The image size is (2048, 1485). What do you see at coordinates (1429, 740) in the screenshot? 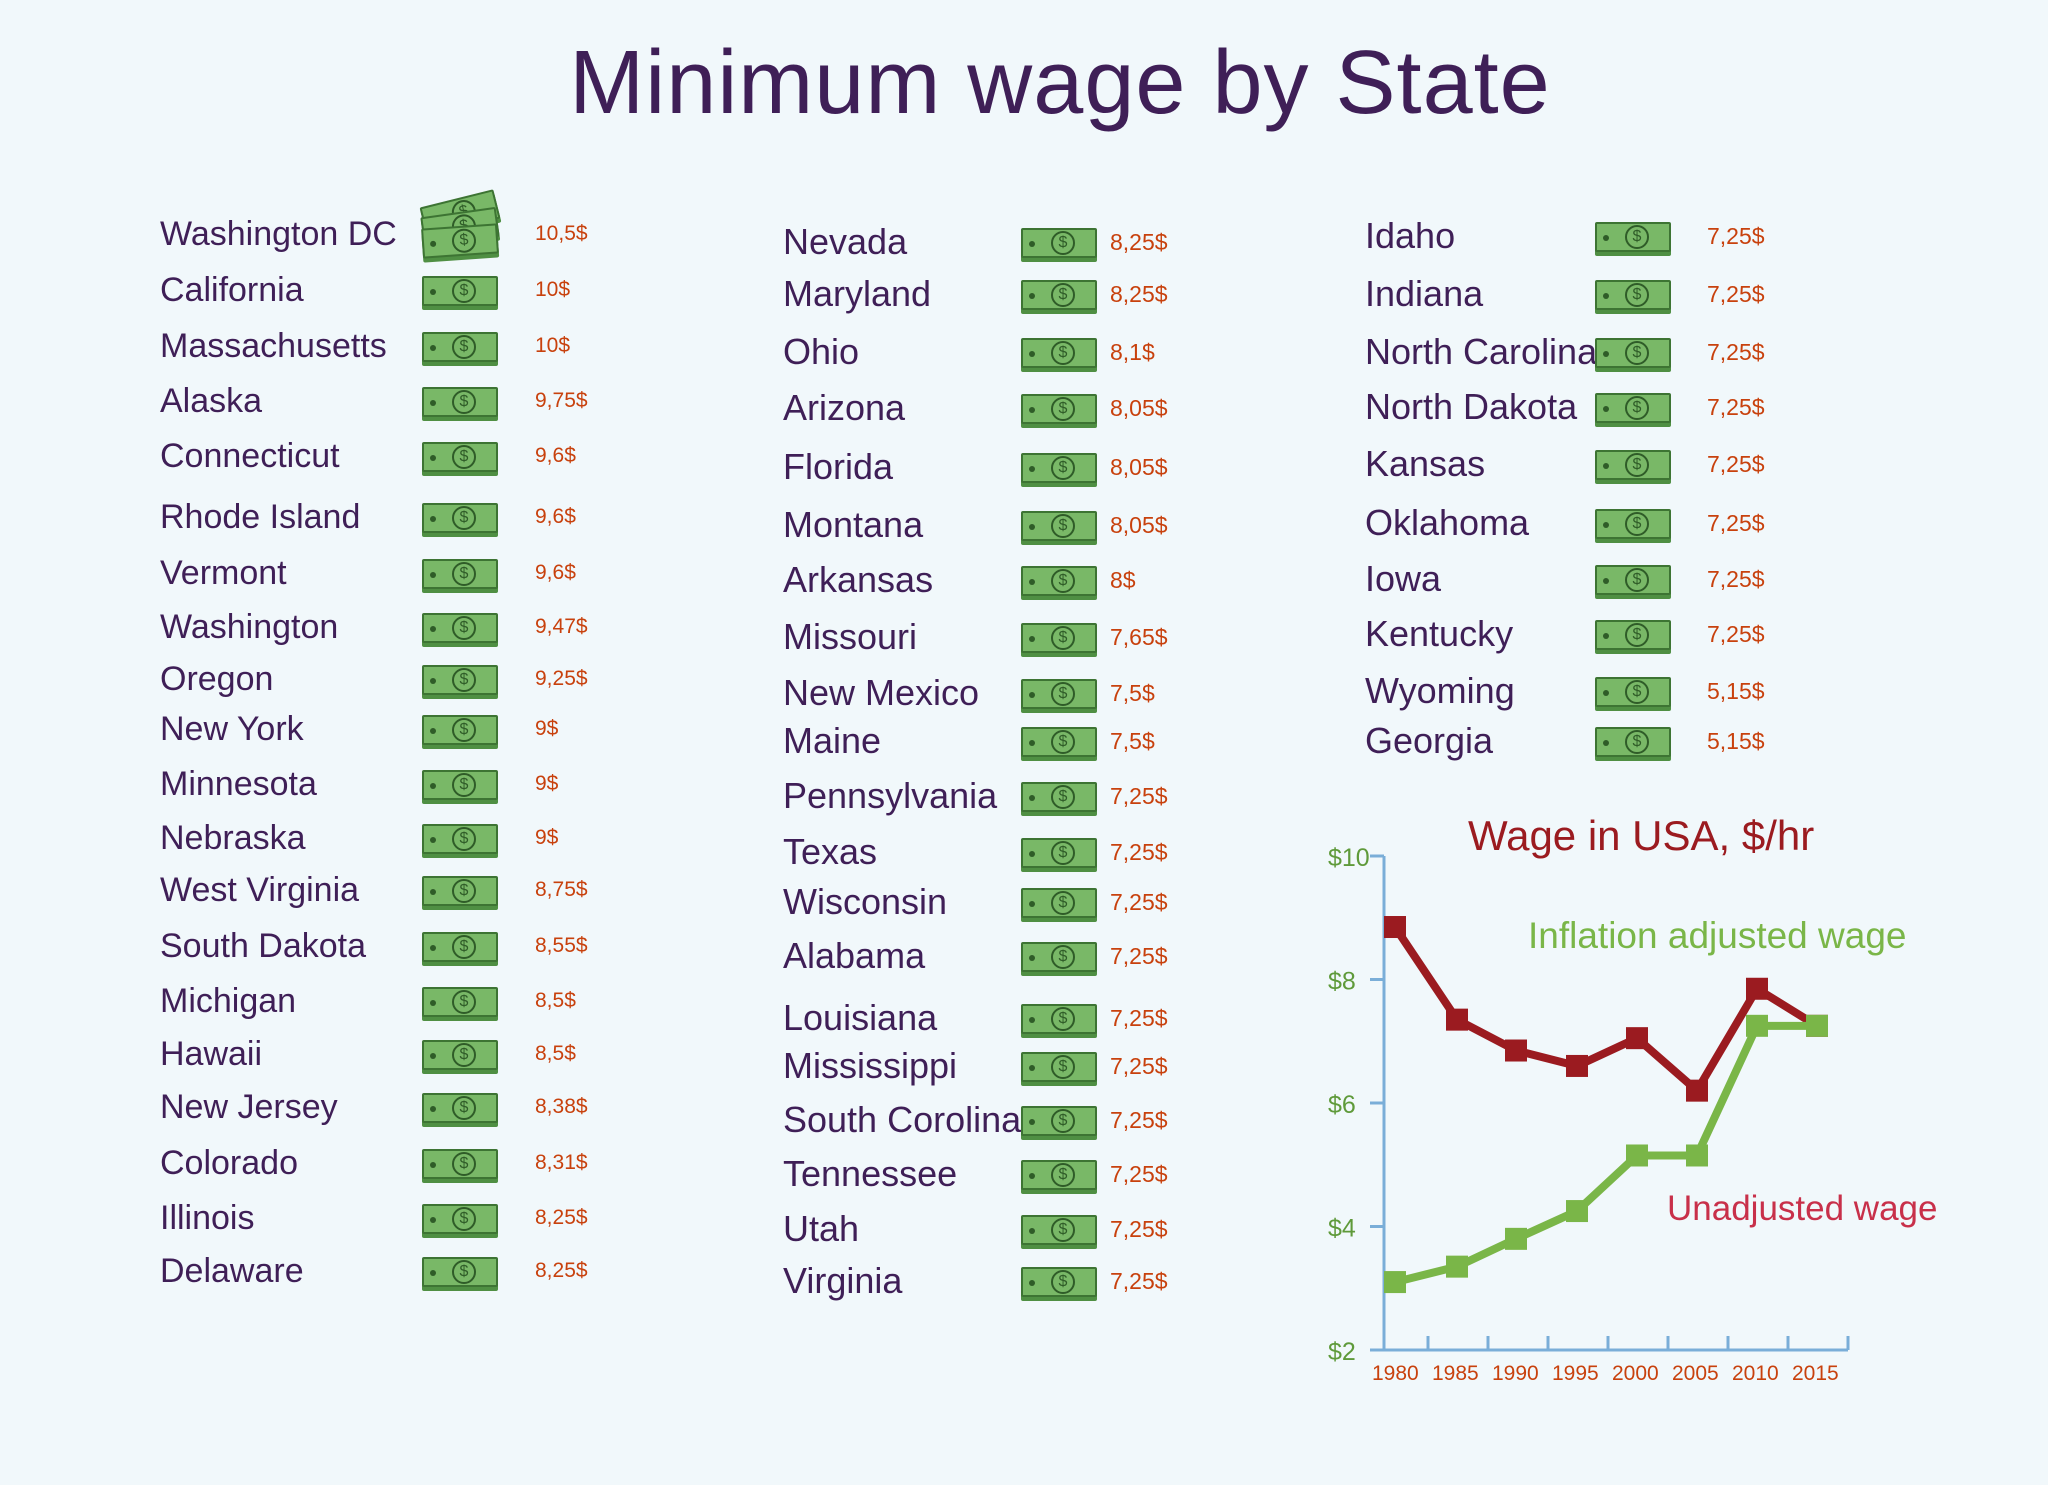
I see `state-name: Georgia` at bounding box center [1429, 740].